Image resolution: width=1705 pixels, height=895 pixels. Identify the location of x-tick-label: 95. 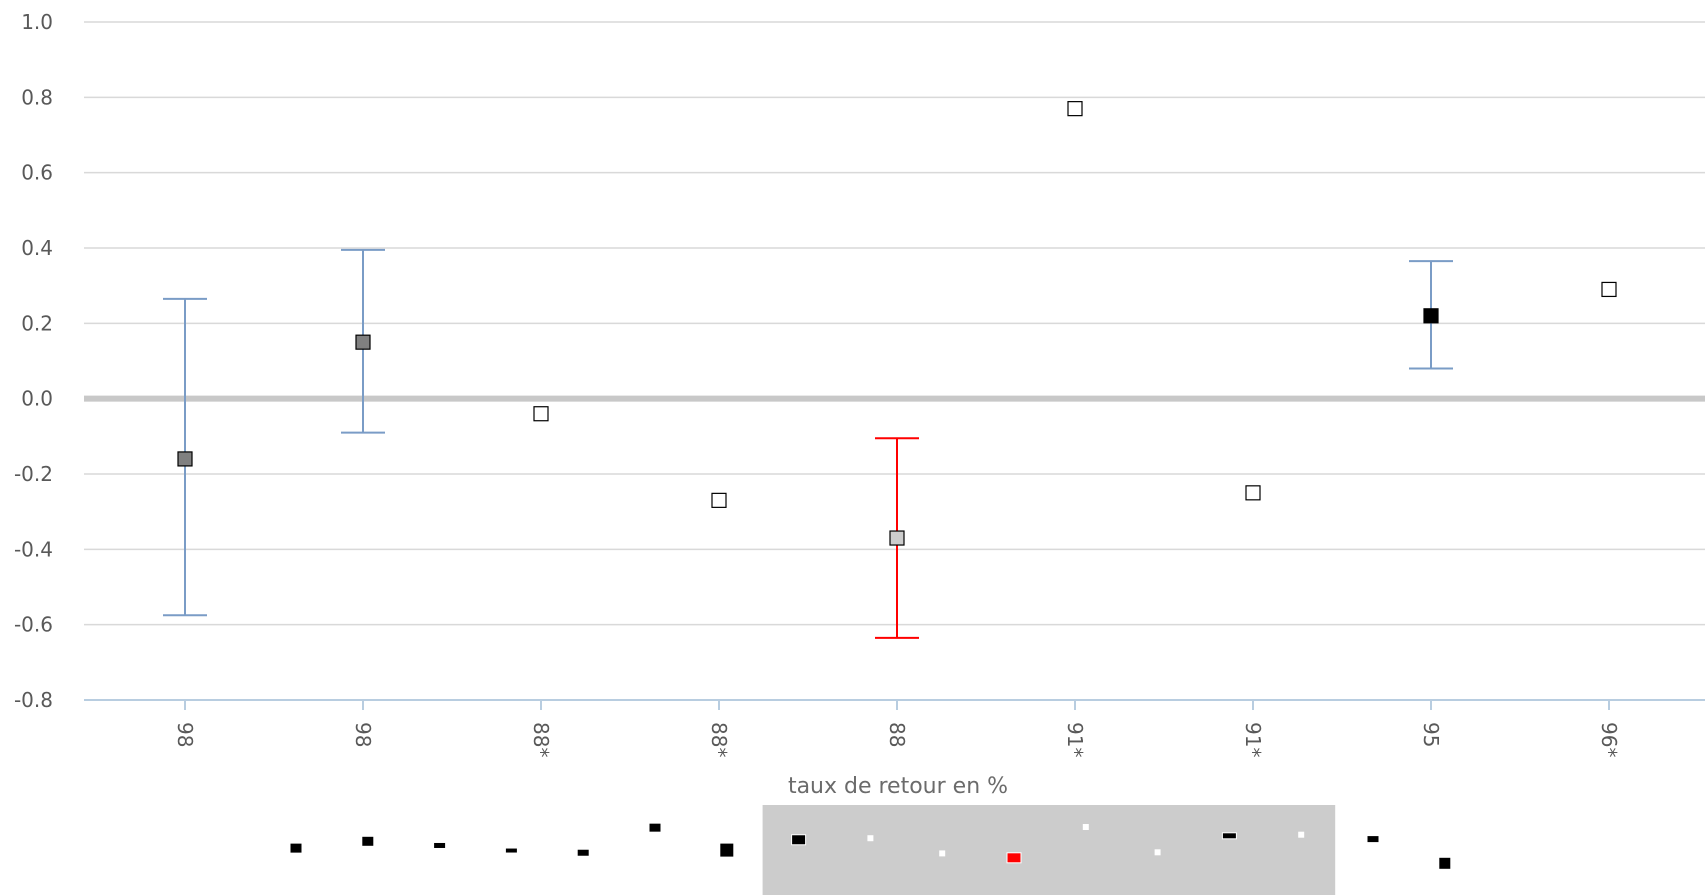
(1431, 734).